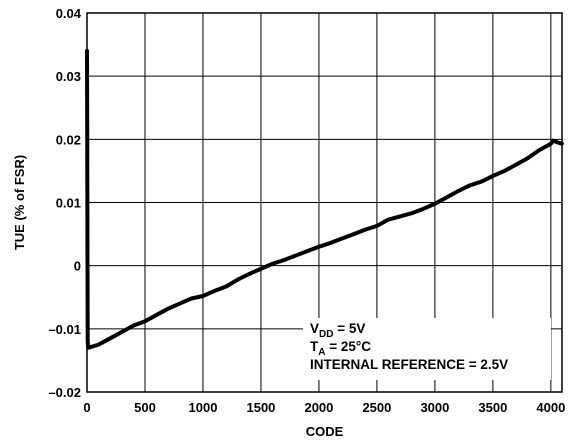 This screenshot has height=444, width=573. Describe the element at coordinates (260, 407) in the screenshot. I see `x-tick-label: 1500` at that location.